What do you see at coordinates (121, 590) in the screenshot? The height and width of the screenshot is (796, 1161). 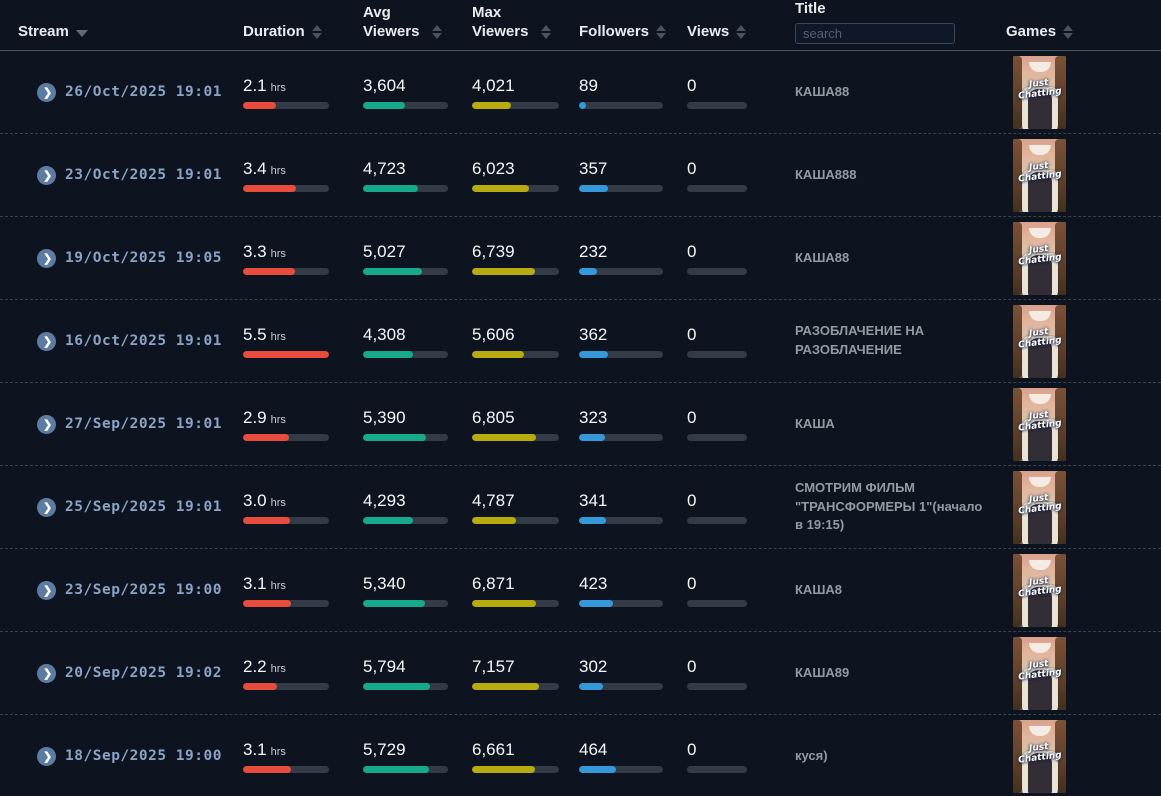 I see `stream-cell: ❯ 23/Sep/2025 19:00` at bounding box center [121, 590].